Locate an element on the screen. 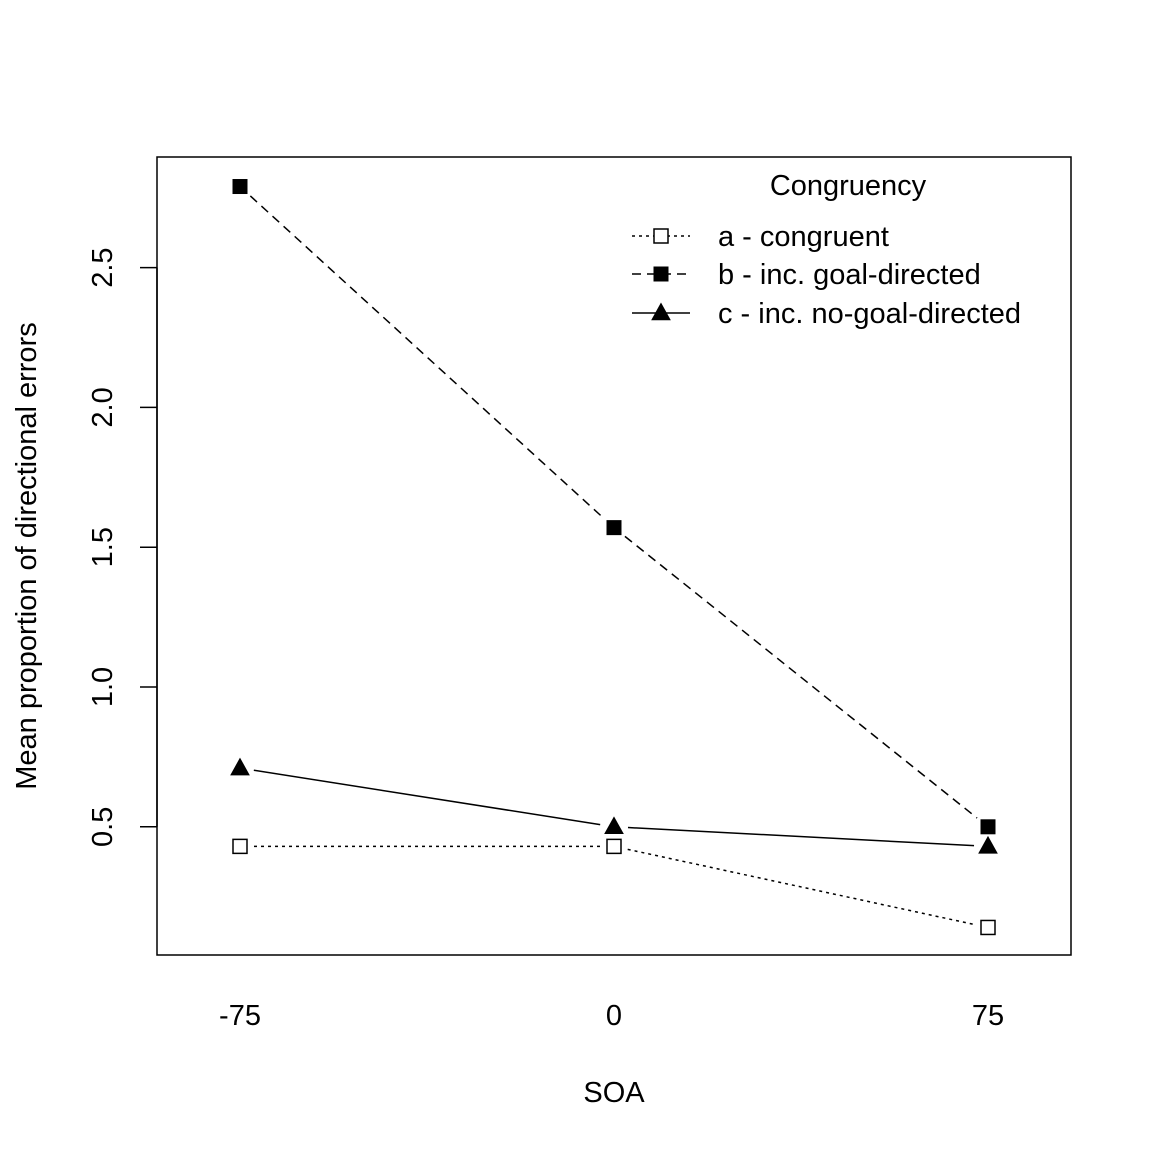 The width and height of the screenshot is (1152, 1152). y-axis-label: Mean proportion of directional errors is located at coordinates (27, 555).